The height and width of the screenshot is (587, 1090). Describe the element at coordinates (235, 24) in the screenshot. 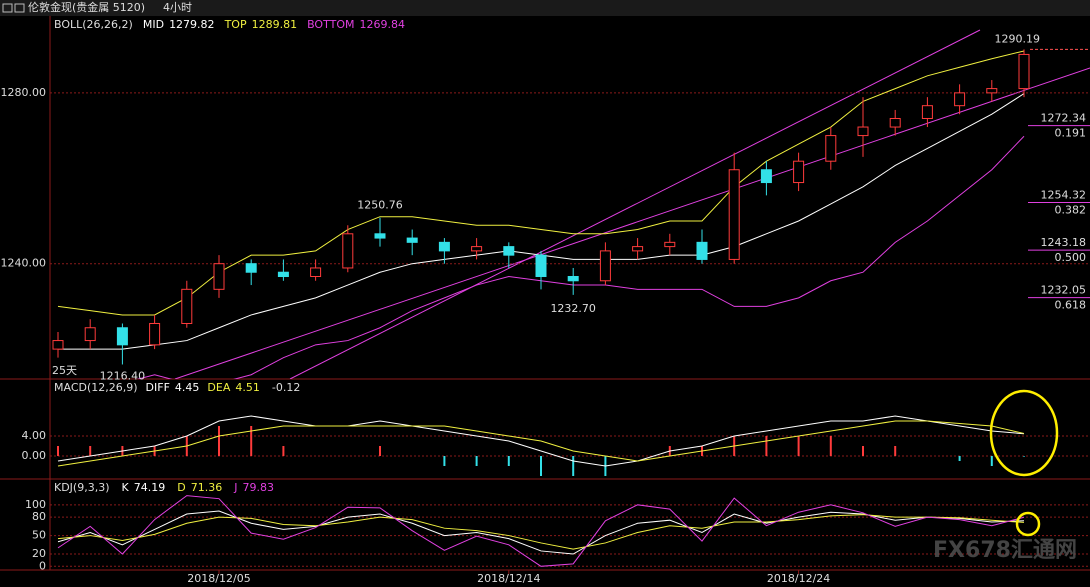

I see `legend-text: TOP` at that location.